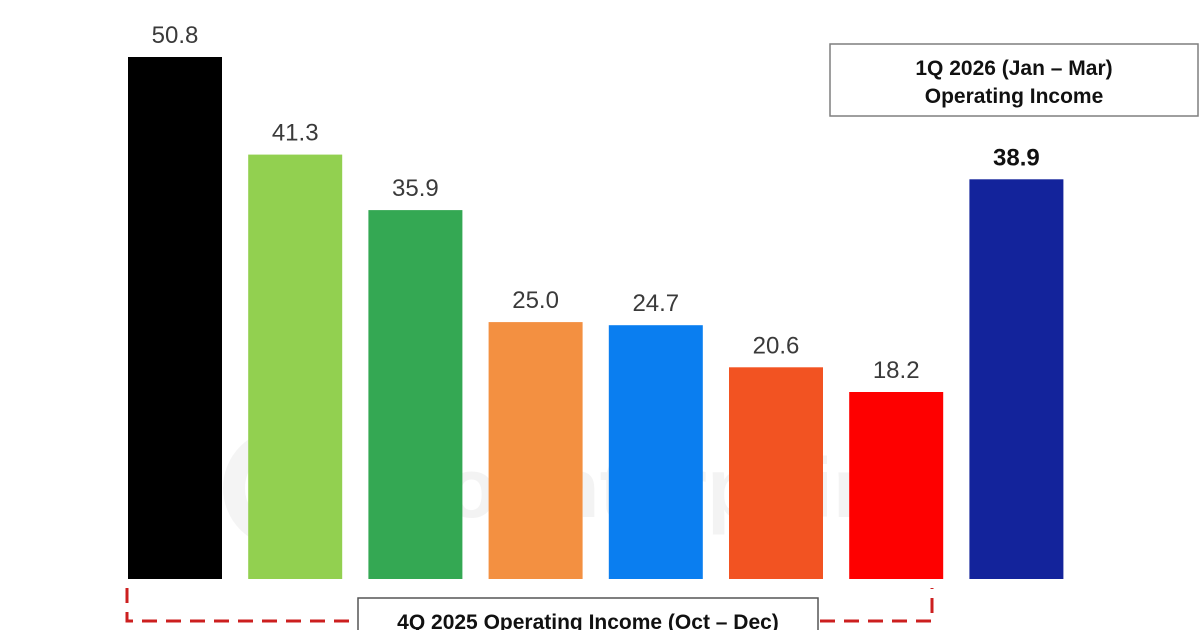 Image resolution: width=1200 pixels, height=635 pixels. I want to click on q4-2025-label: 4Q 2025 Operating Income (Oct – Dec), so click(588, 620).